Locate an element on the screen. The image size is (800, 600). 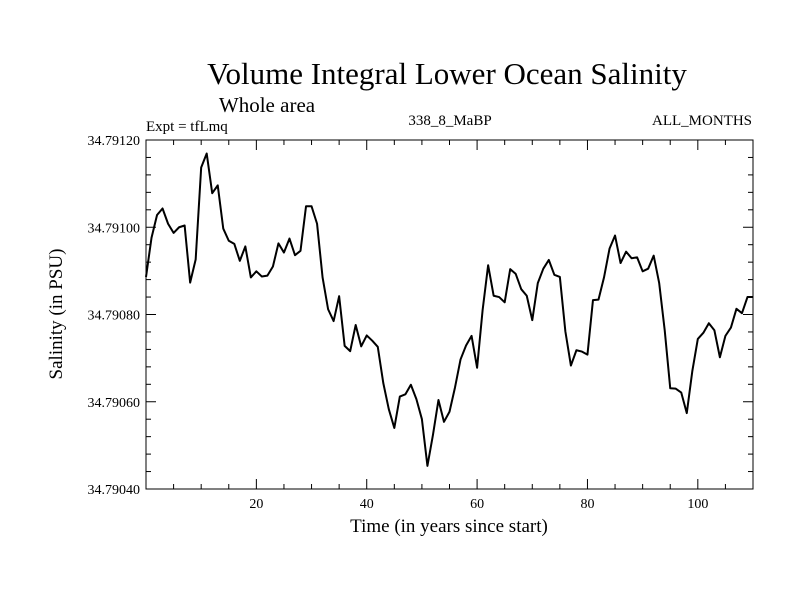
x-tick-label: 40 is located at coordinates (367, 504).